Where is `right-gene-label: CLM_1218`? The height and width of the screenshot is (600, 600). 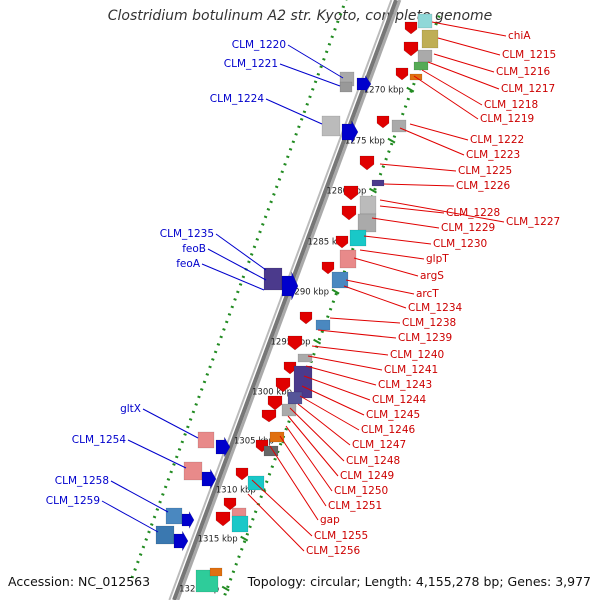 right-gene-label: CLM_1218 is located at coordinates (511, 105).